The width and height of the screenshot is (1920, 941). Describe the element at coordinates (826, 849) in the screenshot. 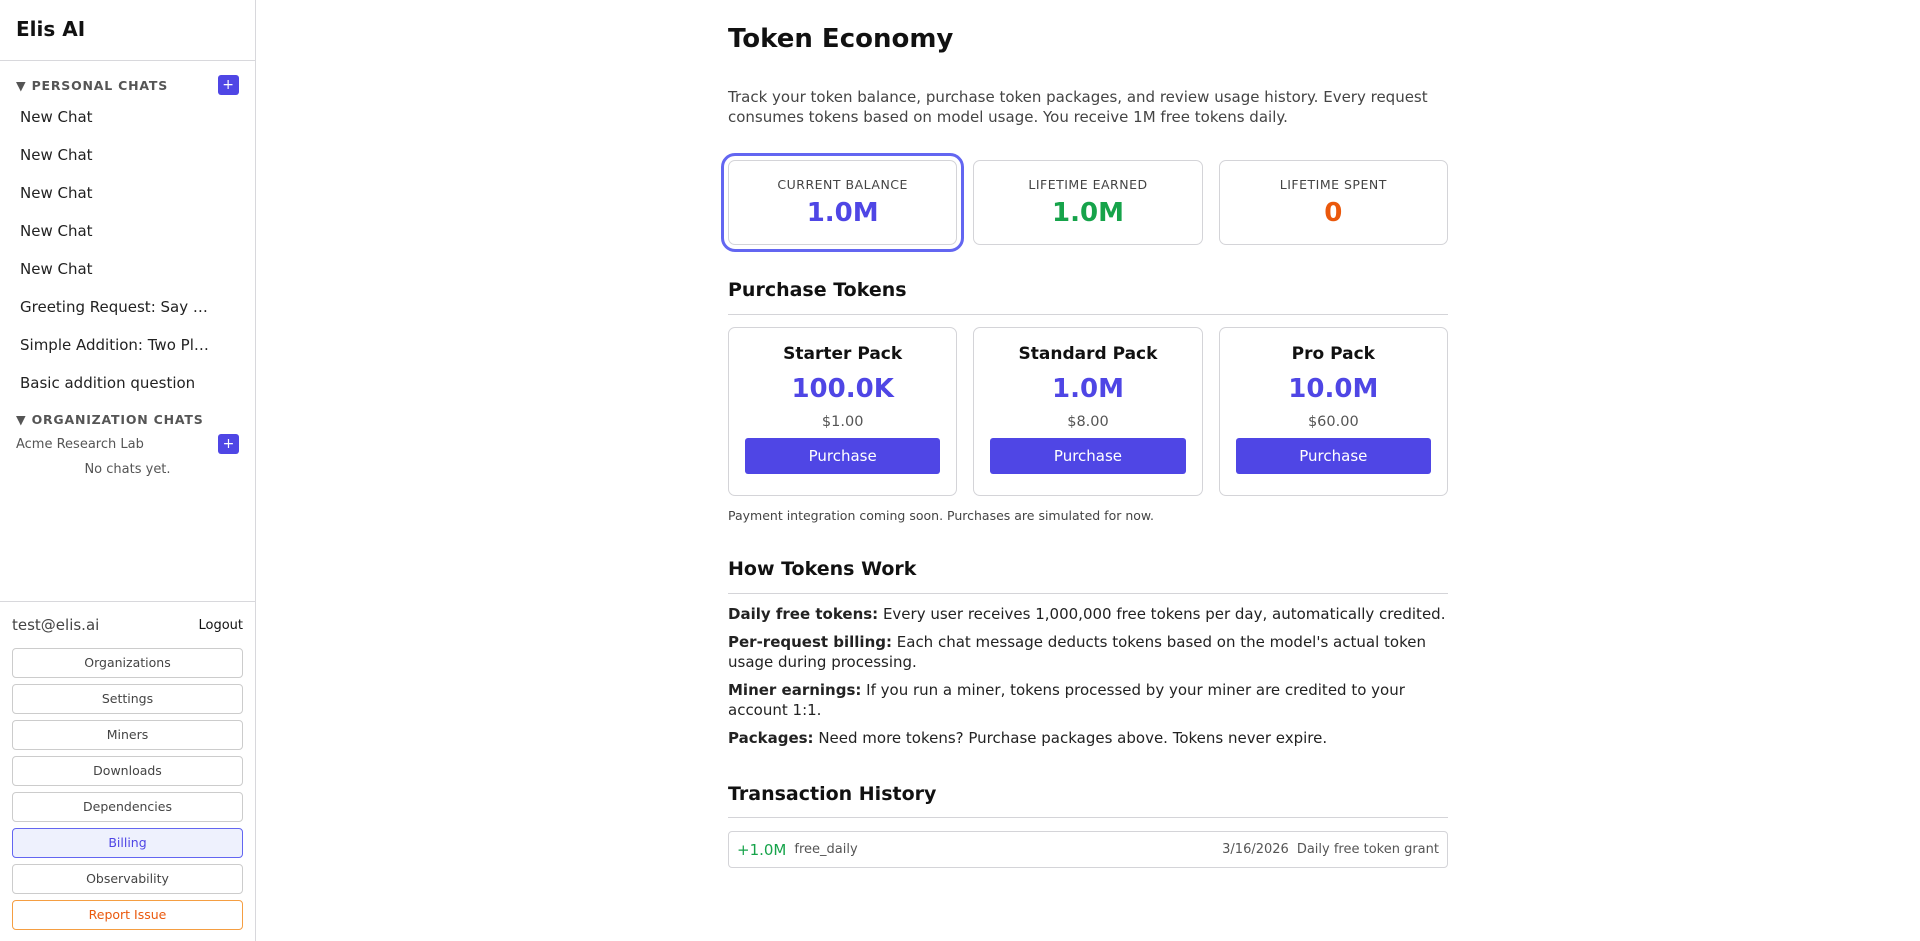

I see `tx-type: free_daily` at that location.